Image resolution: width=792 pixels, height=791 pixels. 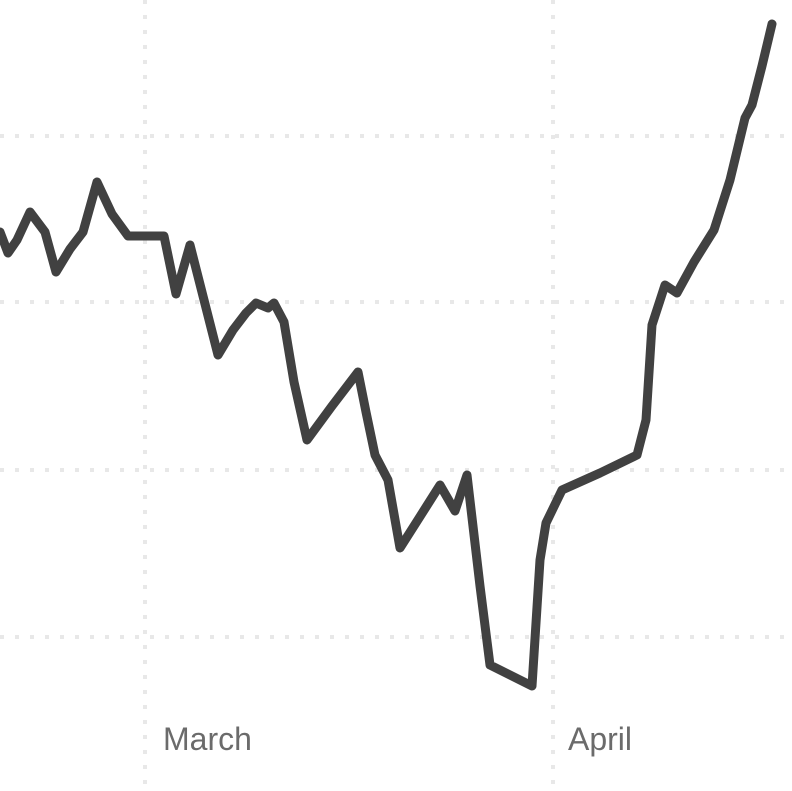 What do you see at coordinates (600, 739) in the screenshot?
I see `x-axis-tick-label: April` at bounding box center [600, 739].